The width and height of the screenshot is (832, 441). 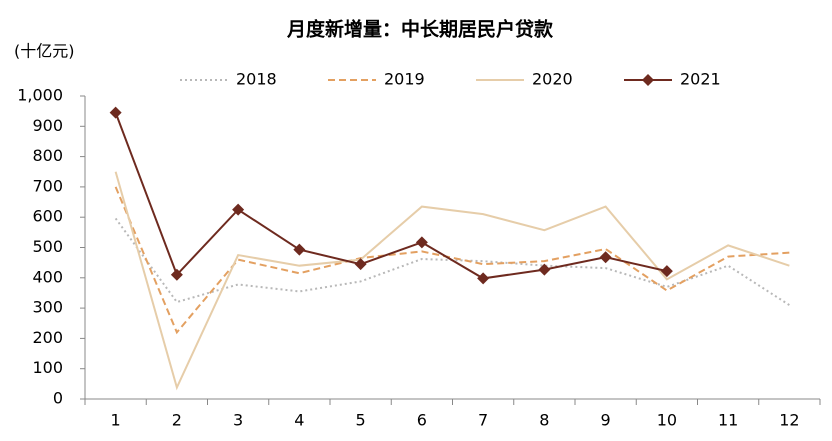 I want to click on y-tick-label: 0, so click(x=58, y=398).